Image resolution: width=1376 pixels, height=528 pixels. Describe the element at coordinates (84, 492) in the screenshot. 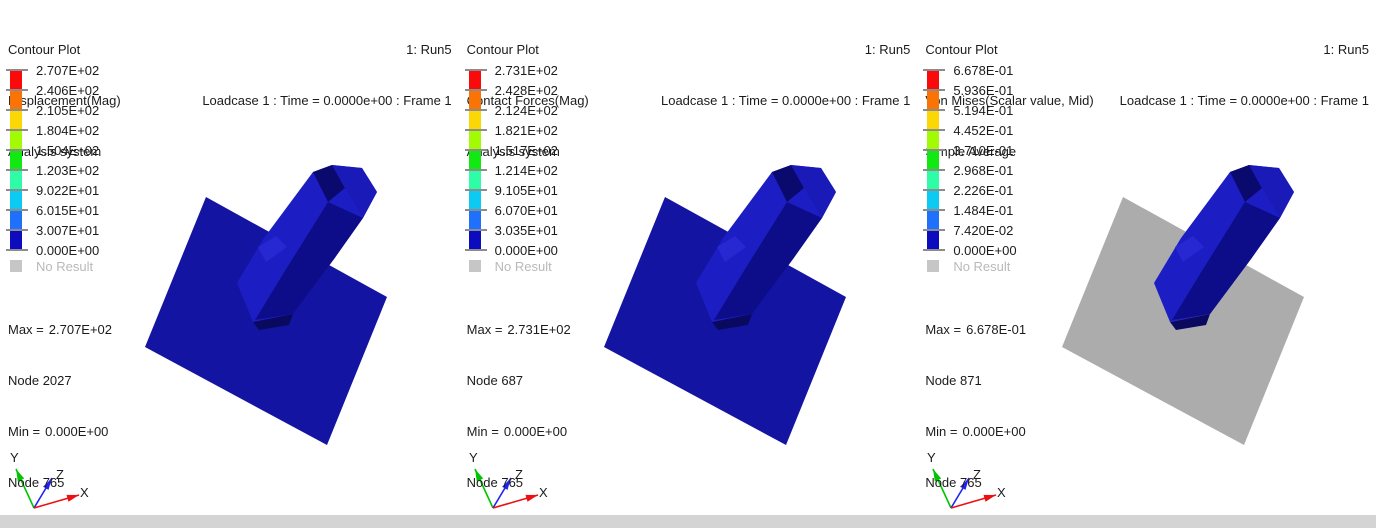

I see `triad-x-label: X` at that location.